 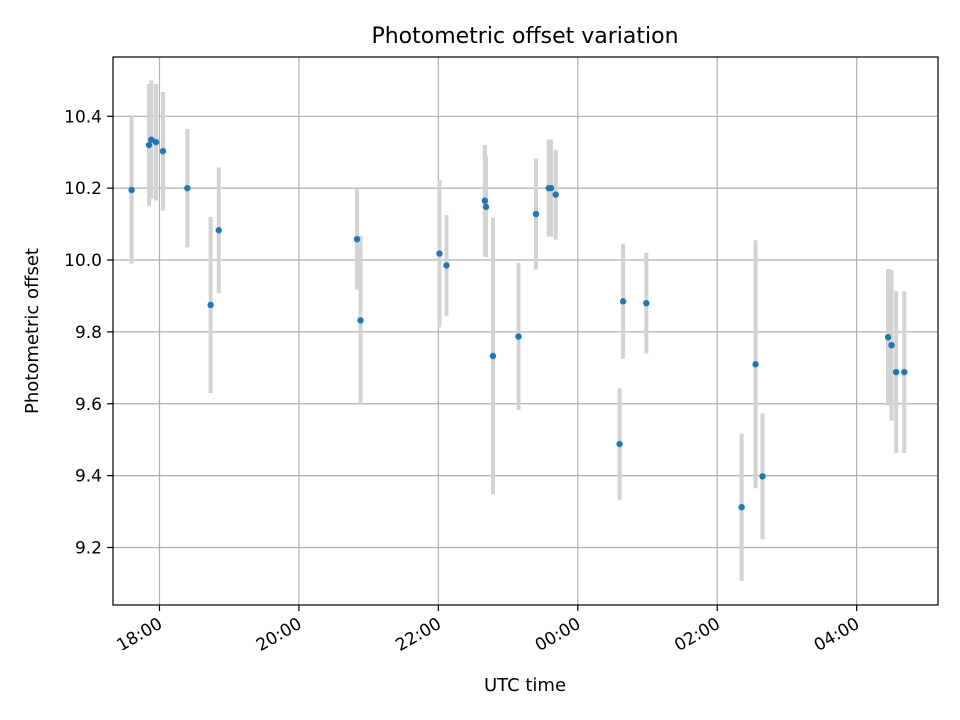 What do you see at coordinates (524, 36) in the screenshot?
I see `chart-title: Photometric offset variation` at bounding box center [524, 36].